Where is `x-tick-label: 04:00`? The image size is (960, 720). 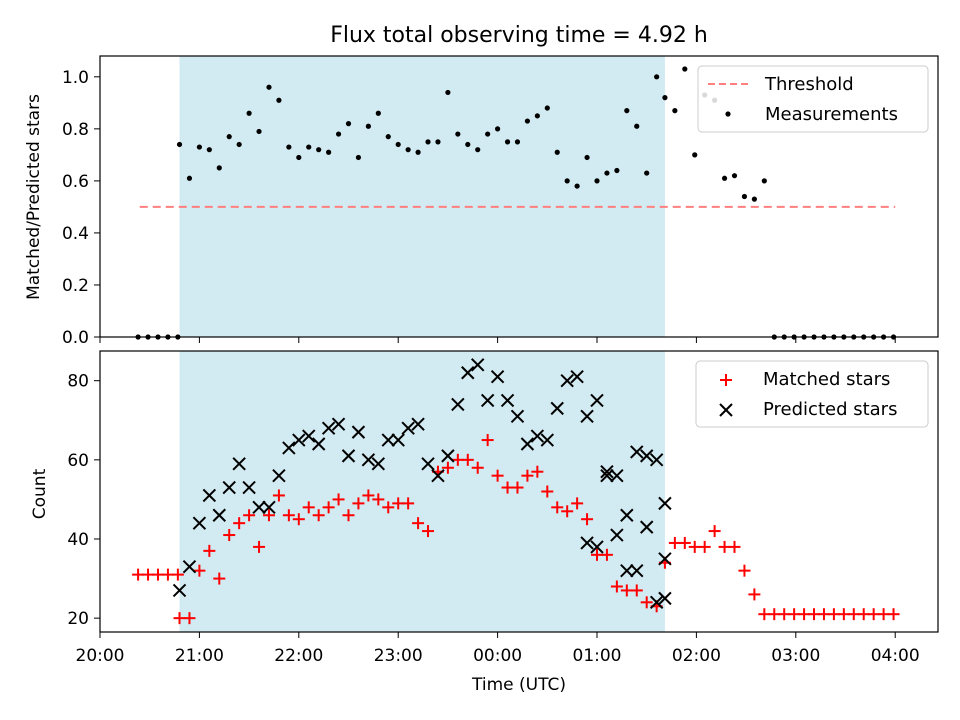
x-tick-label: 04:00 is located at coordinates (895, 656).